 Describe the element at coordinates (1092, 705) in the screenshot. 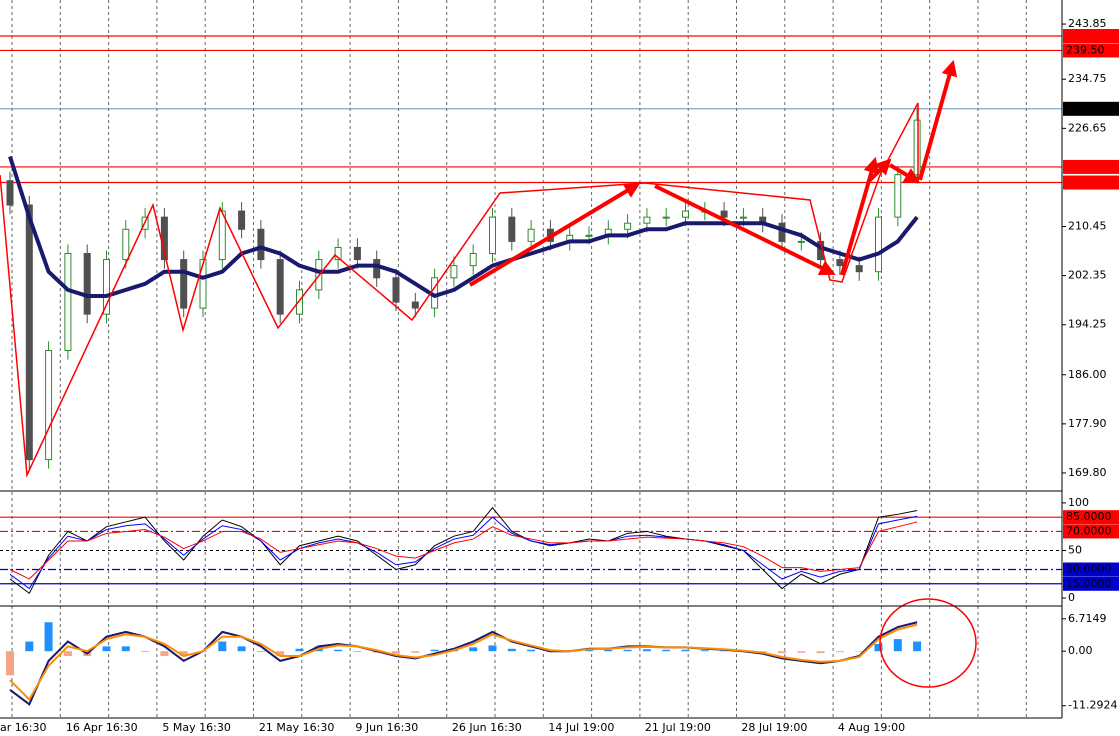

I see `y-tick-label: -11.2924` at that location.